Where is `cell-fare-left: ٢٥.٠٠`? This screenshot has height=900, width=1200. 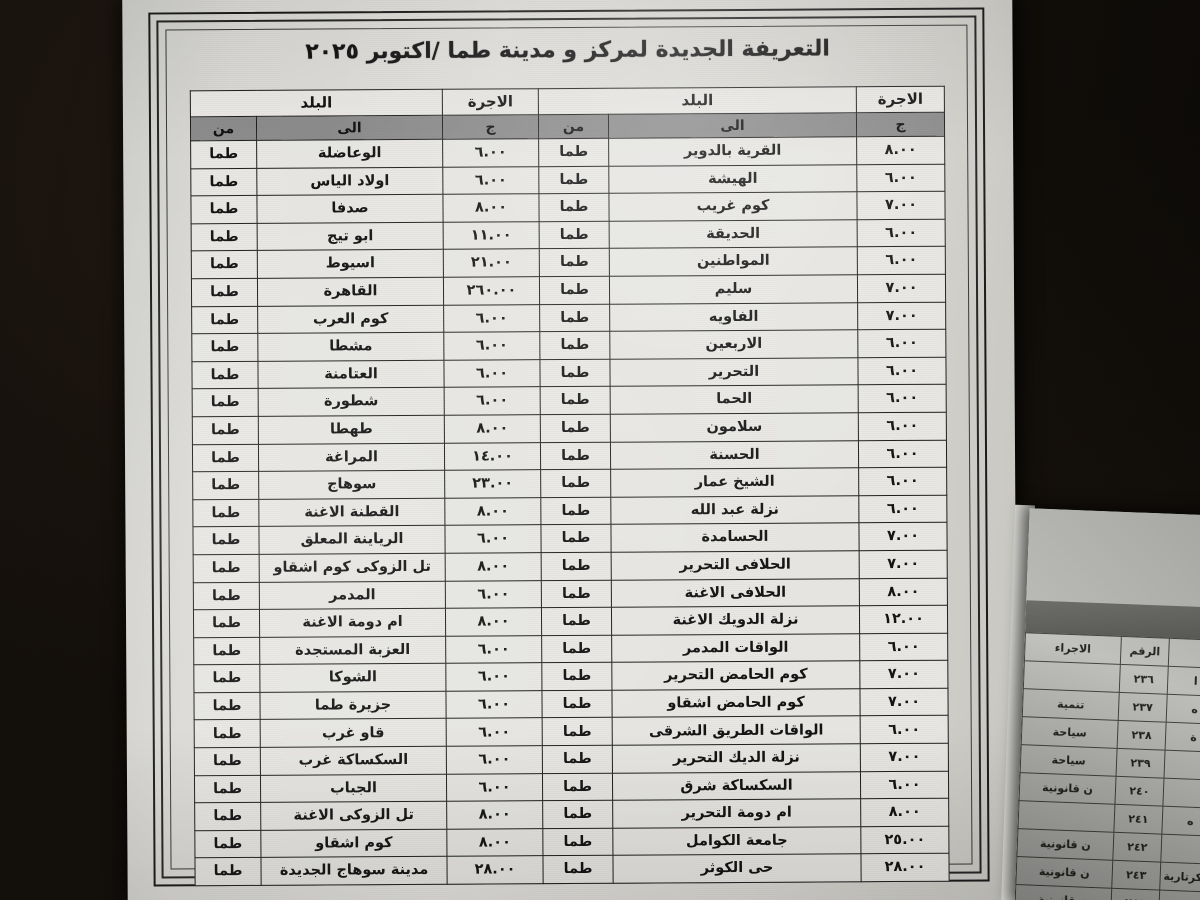
cell-fare-left: ٢٥.٠٠ is located at coordinates (904, 840).